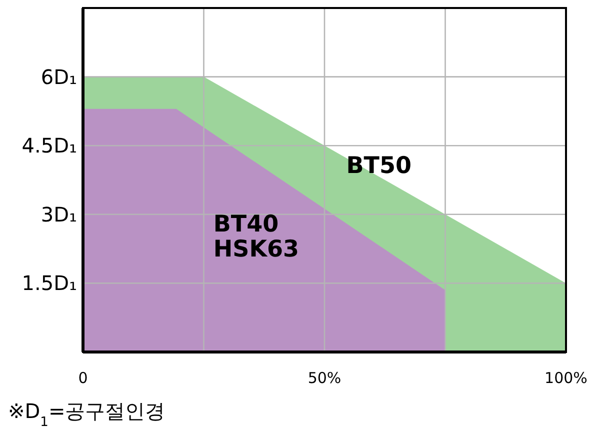 This screenshot has height=428, width=593. Describe the element at coordinates (325, 378) in the screenshot. I see `x-tick-label: 50%` at that location.